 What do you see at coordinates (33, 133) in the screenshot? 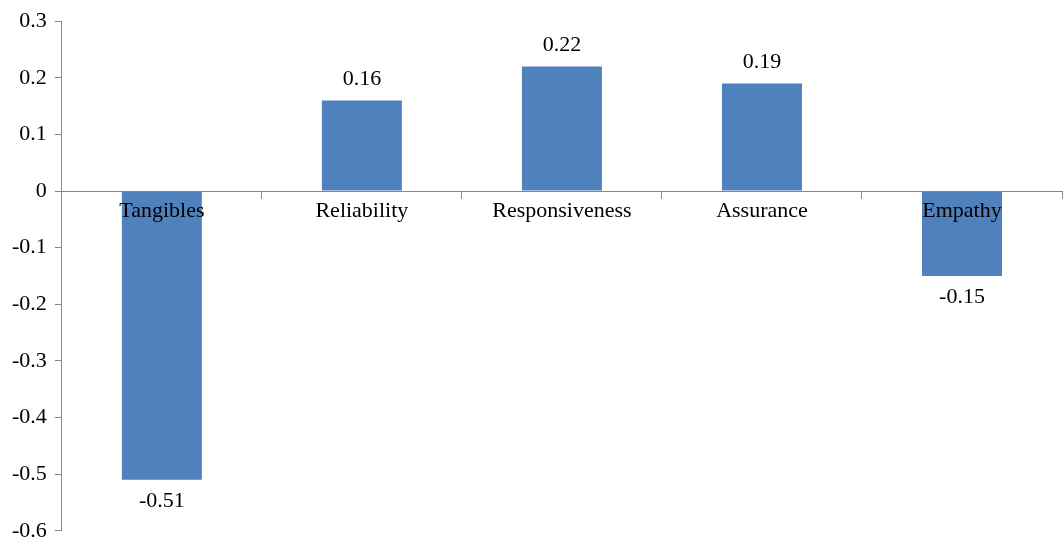
I see `y-tick-label: 0.1` at bounding box center [33, 133].